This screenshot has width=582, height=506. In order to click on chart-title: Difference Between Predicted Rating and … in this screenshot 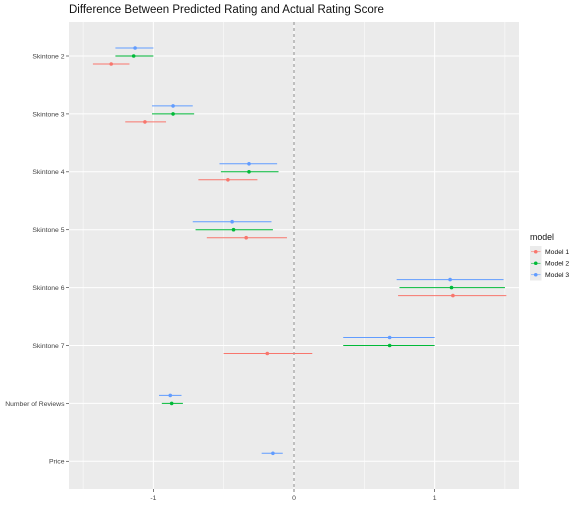, I will do `click(226, 10)`.